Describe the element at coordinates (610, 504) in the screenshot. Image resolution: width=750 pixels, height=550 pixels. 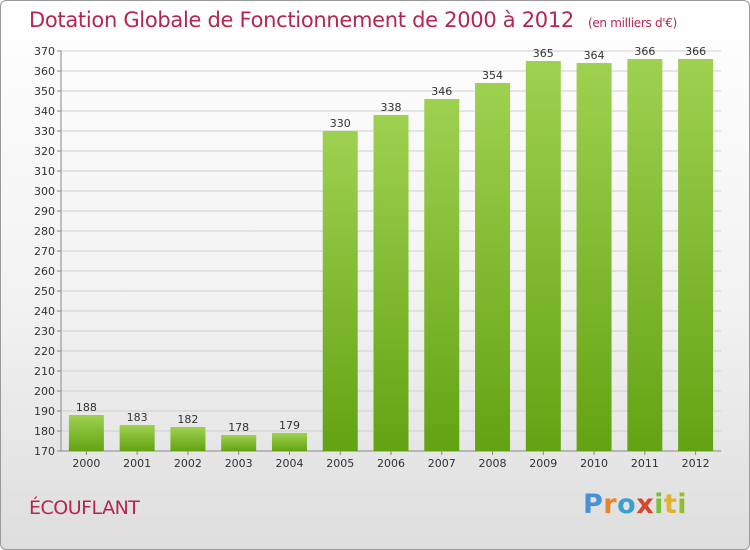
I see `logo-letter: r` at that location.